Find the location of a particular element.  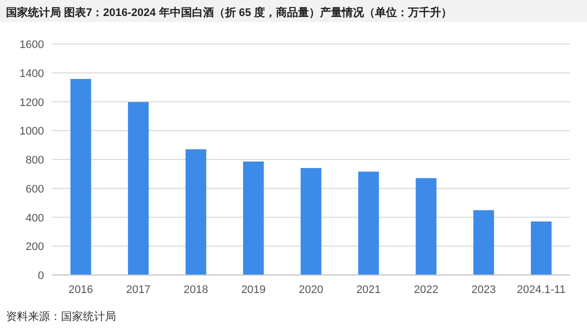

y-tick-label: 1200 is located at coordinates (32, 102).